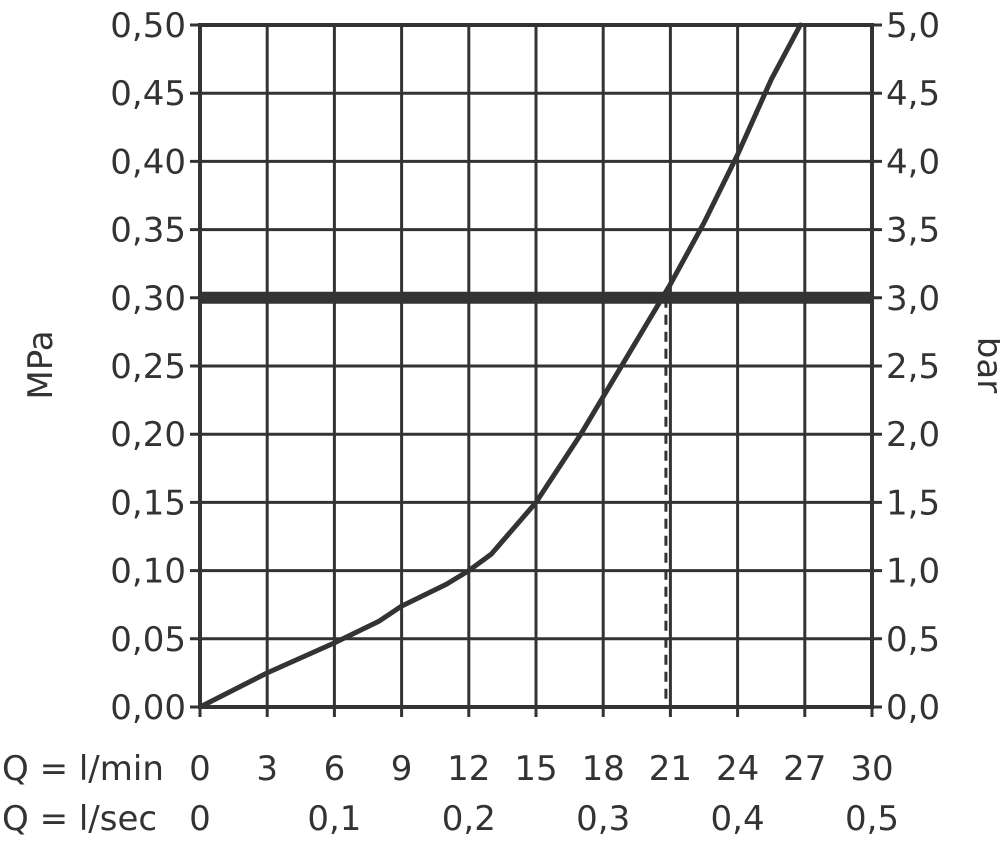  What do you see at coordinates (913, 640) in the screenshot?
I see `y-right-tick-label: 0,5` at bounding box center [913, 640].